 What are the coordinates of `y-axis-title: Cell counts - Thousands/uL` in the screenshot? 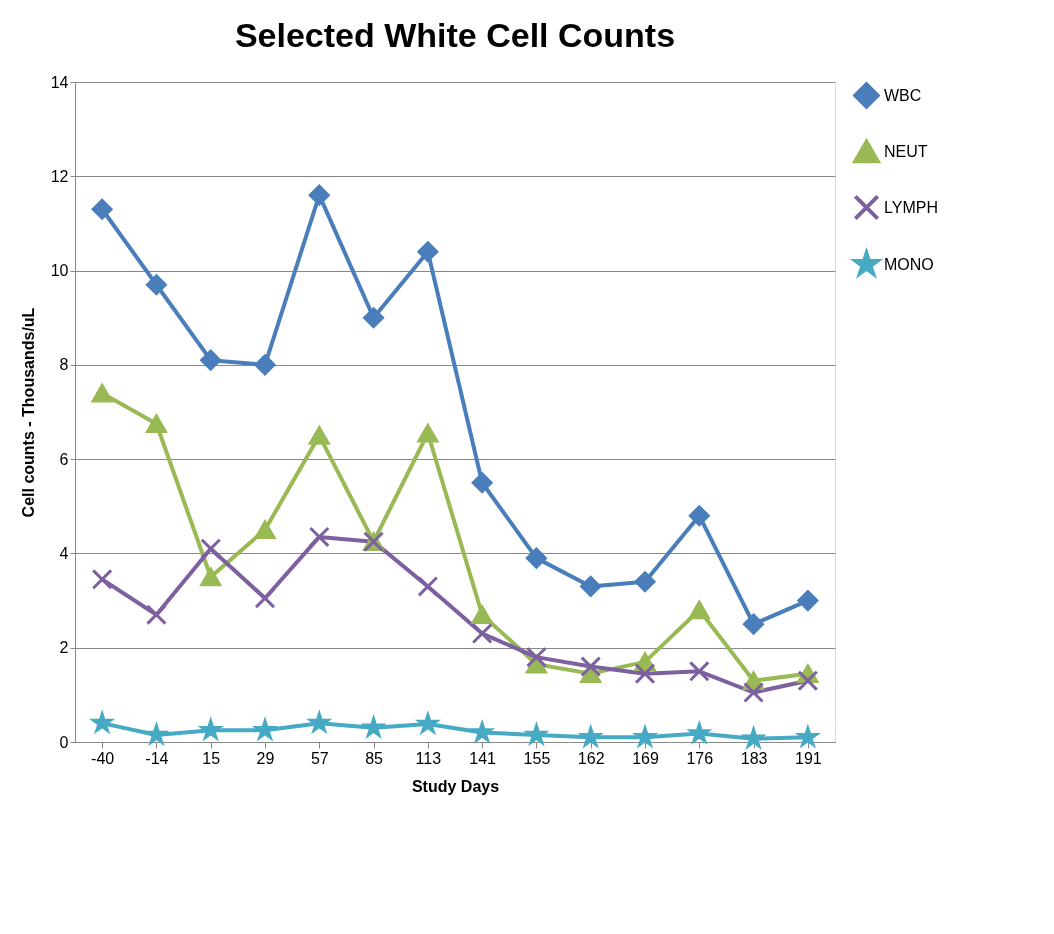 It's located at (28, 412).